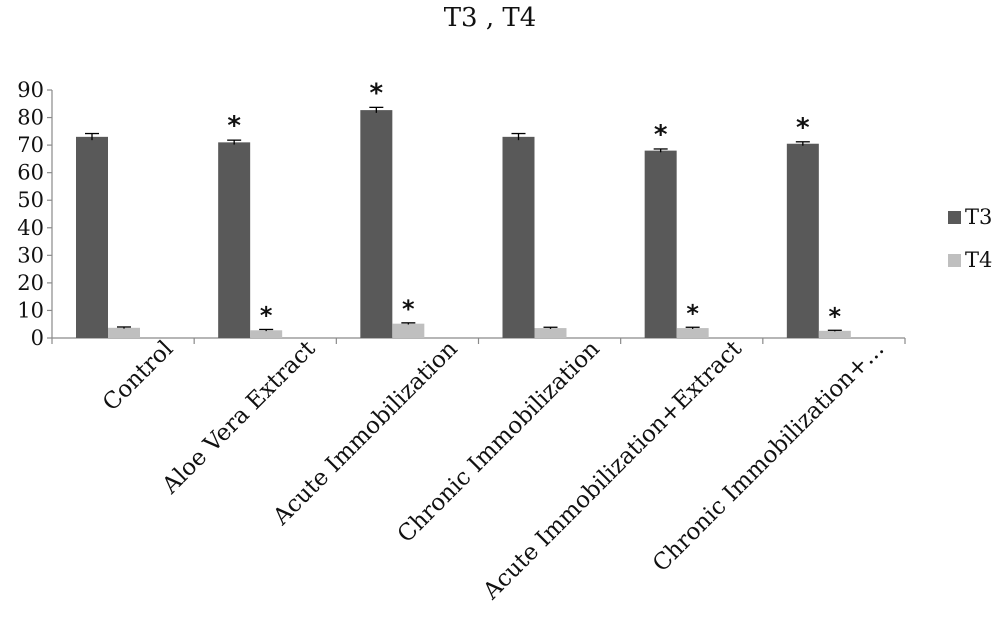 The width and height of the screenshot is (1000, 634). Describe the element at coordinates (239, 417) in the screenshot. I see `x-category-label: Aloe Vera Extract` at that location.